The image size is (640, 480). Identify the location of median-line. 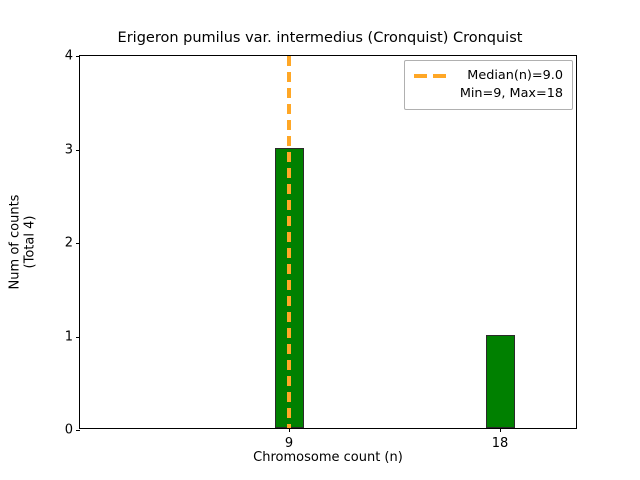
(289, 242).